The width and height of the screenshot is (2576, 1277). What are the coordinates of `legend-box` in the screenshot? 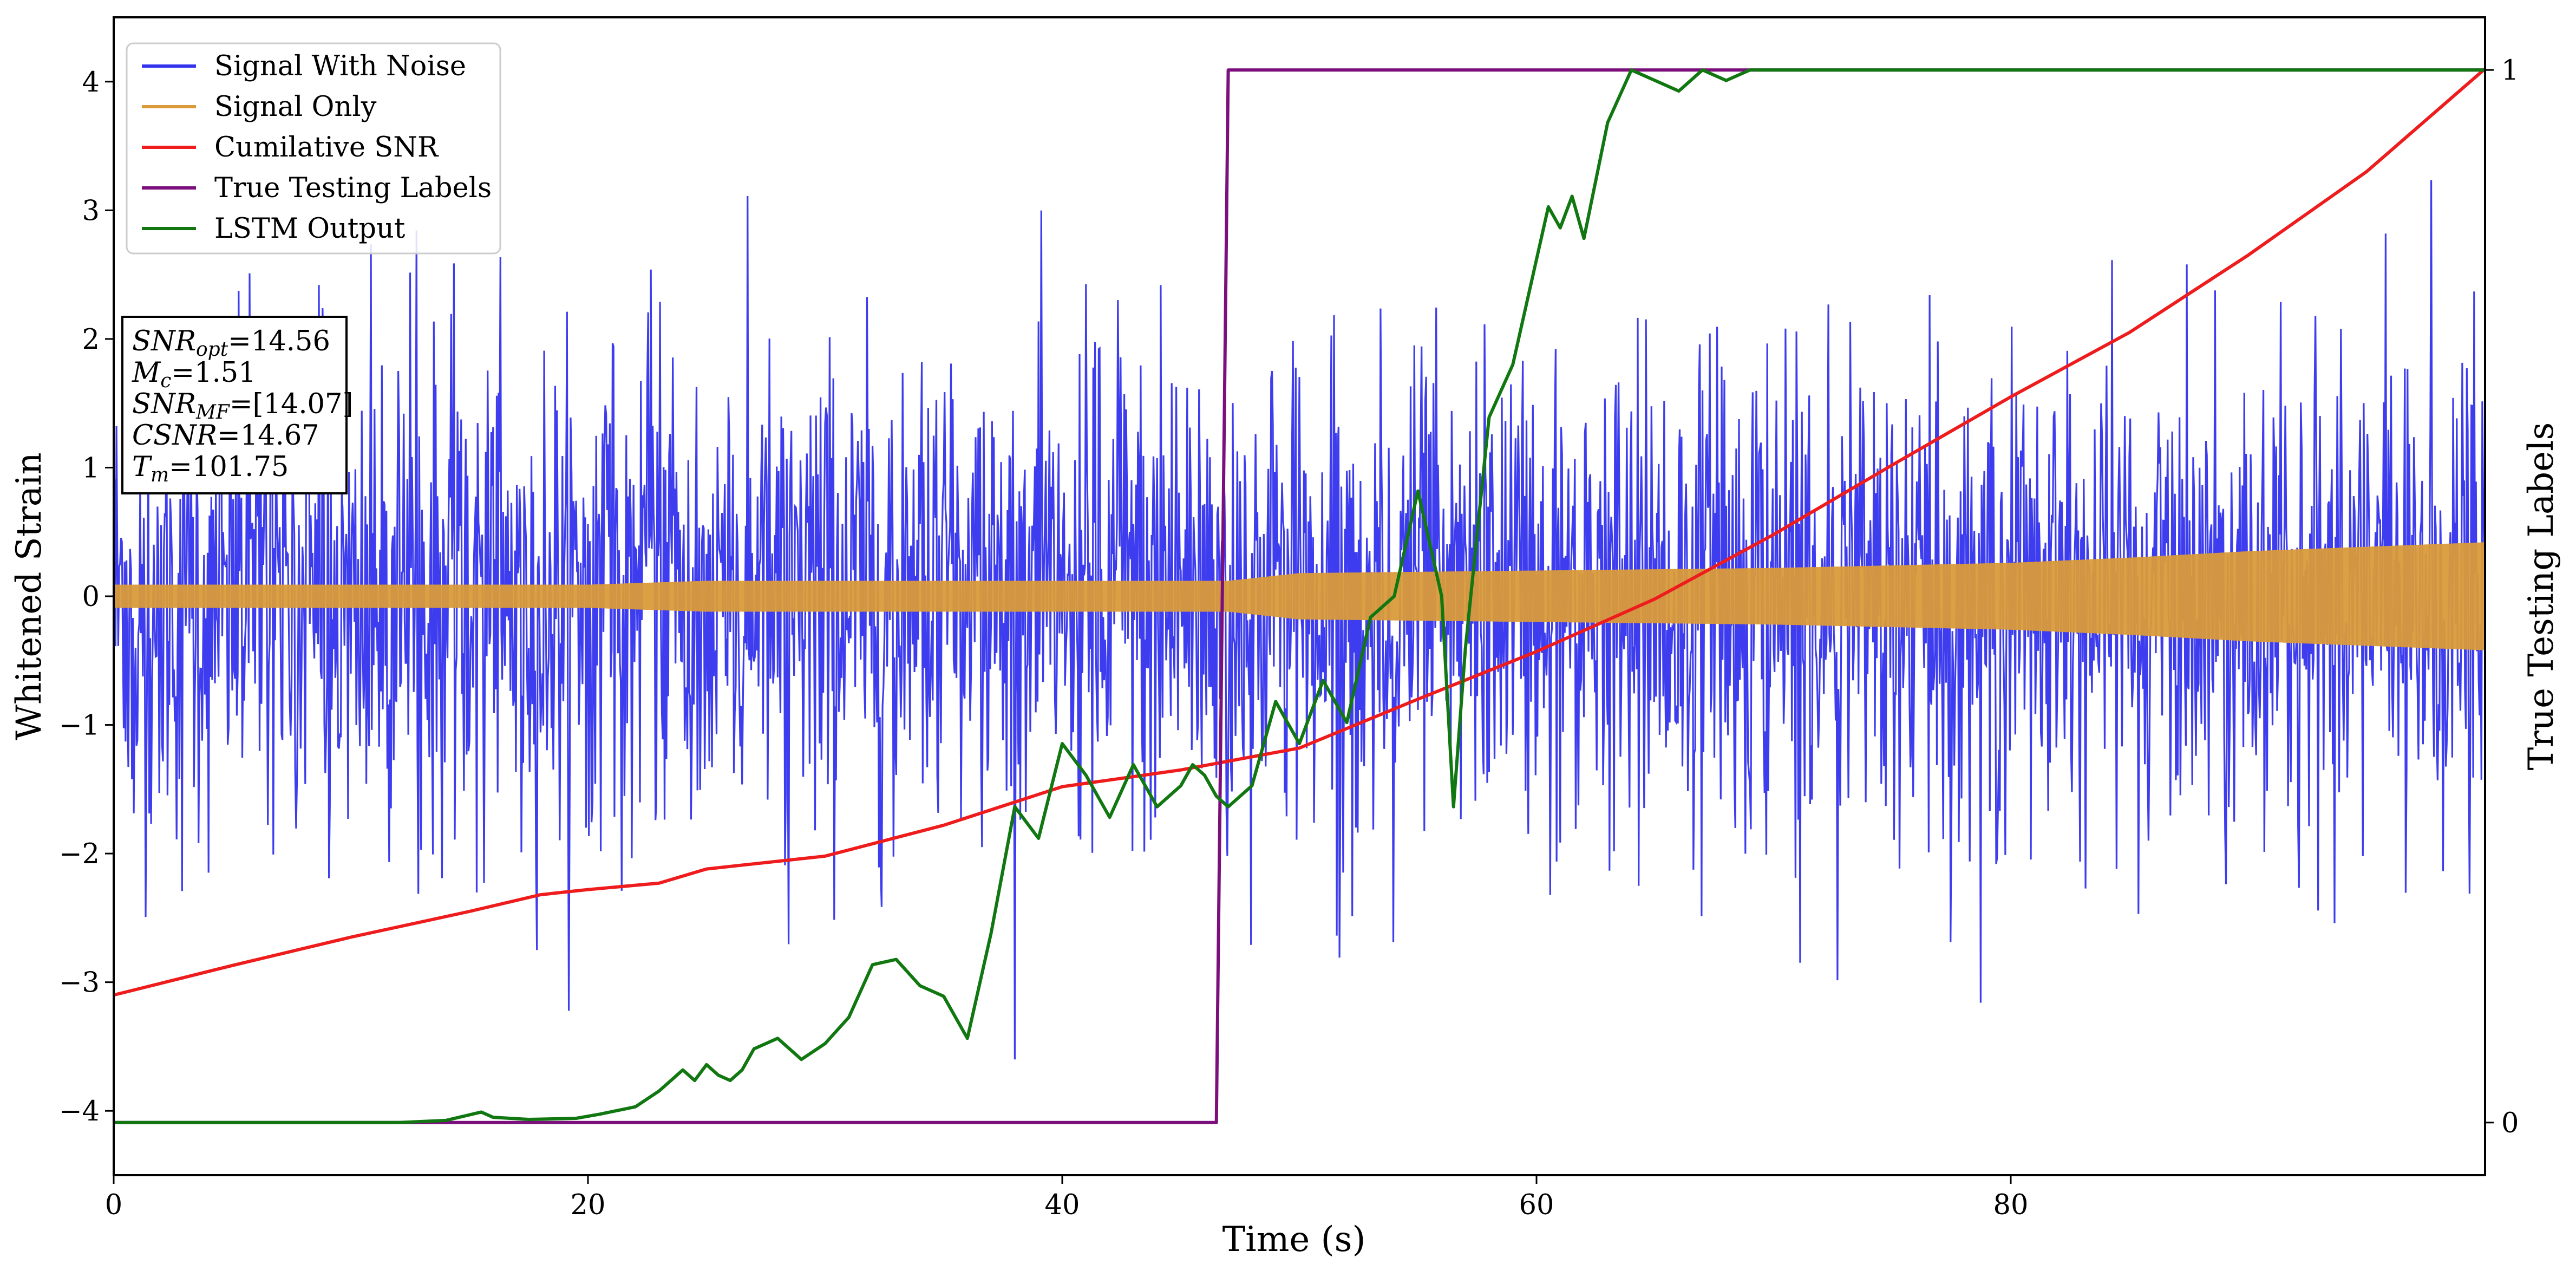 It's located at (313, 148).